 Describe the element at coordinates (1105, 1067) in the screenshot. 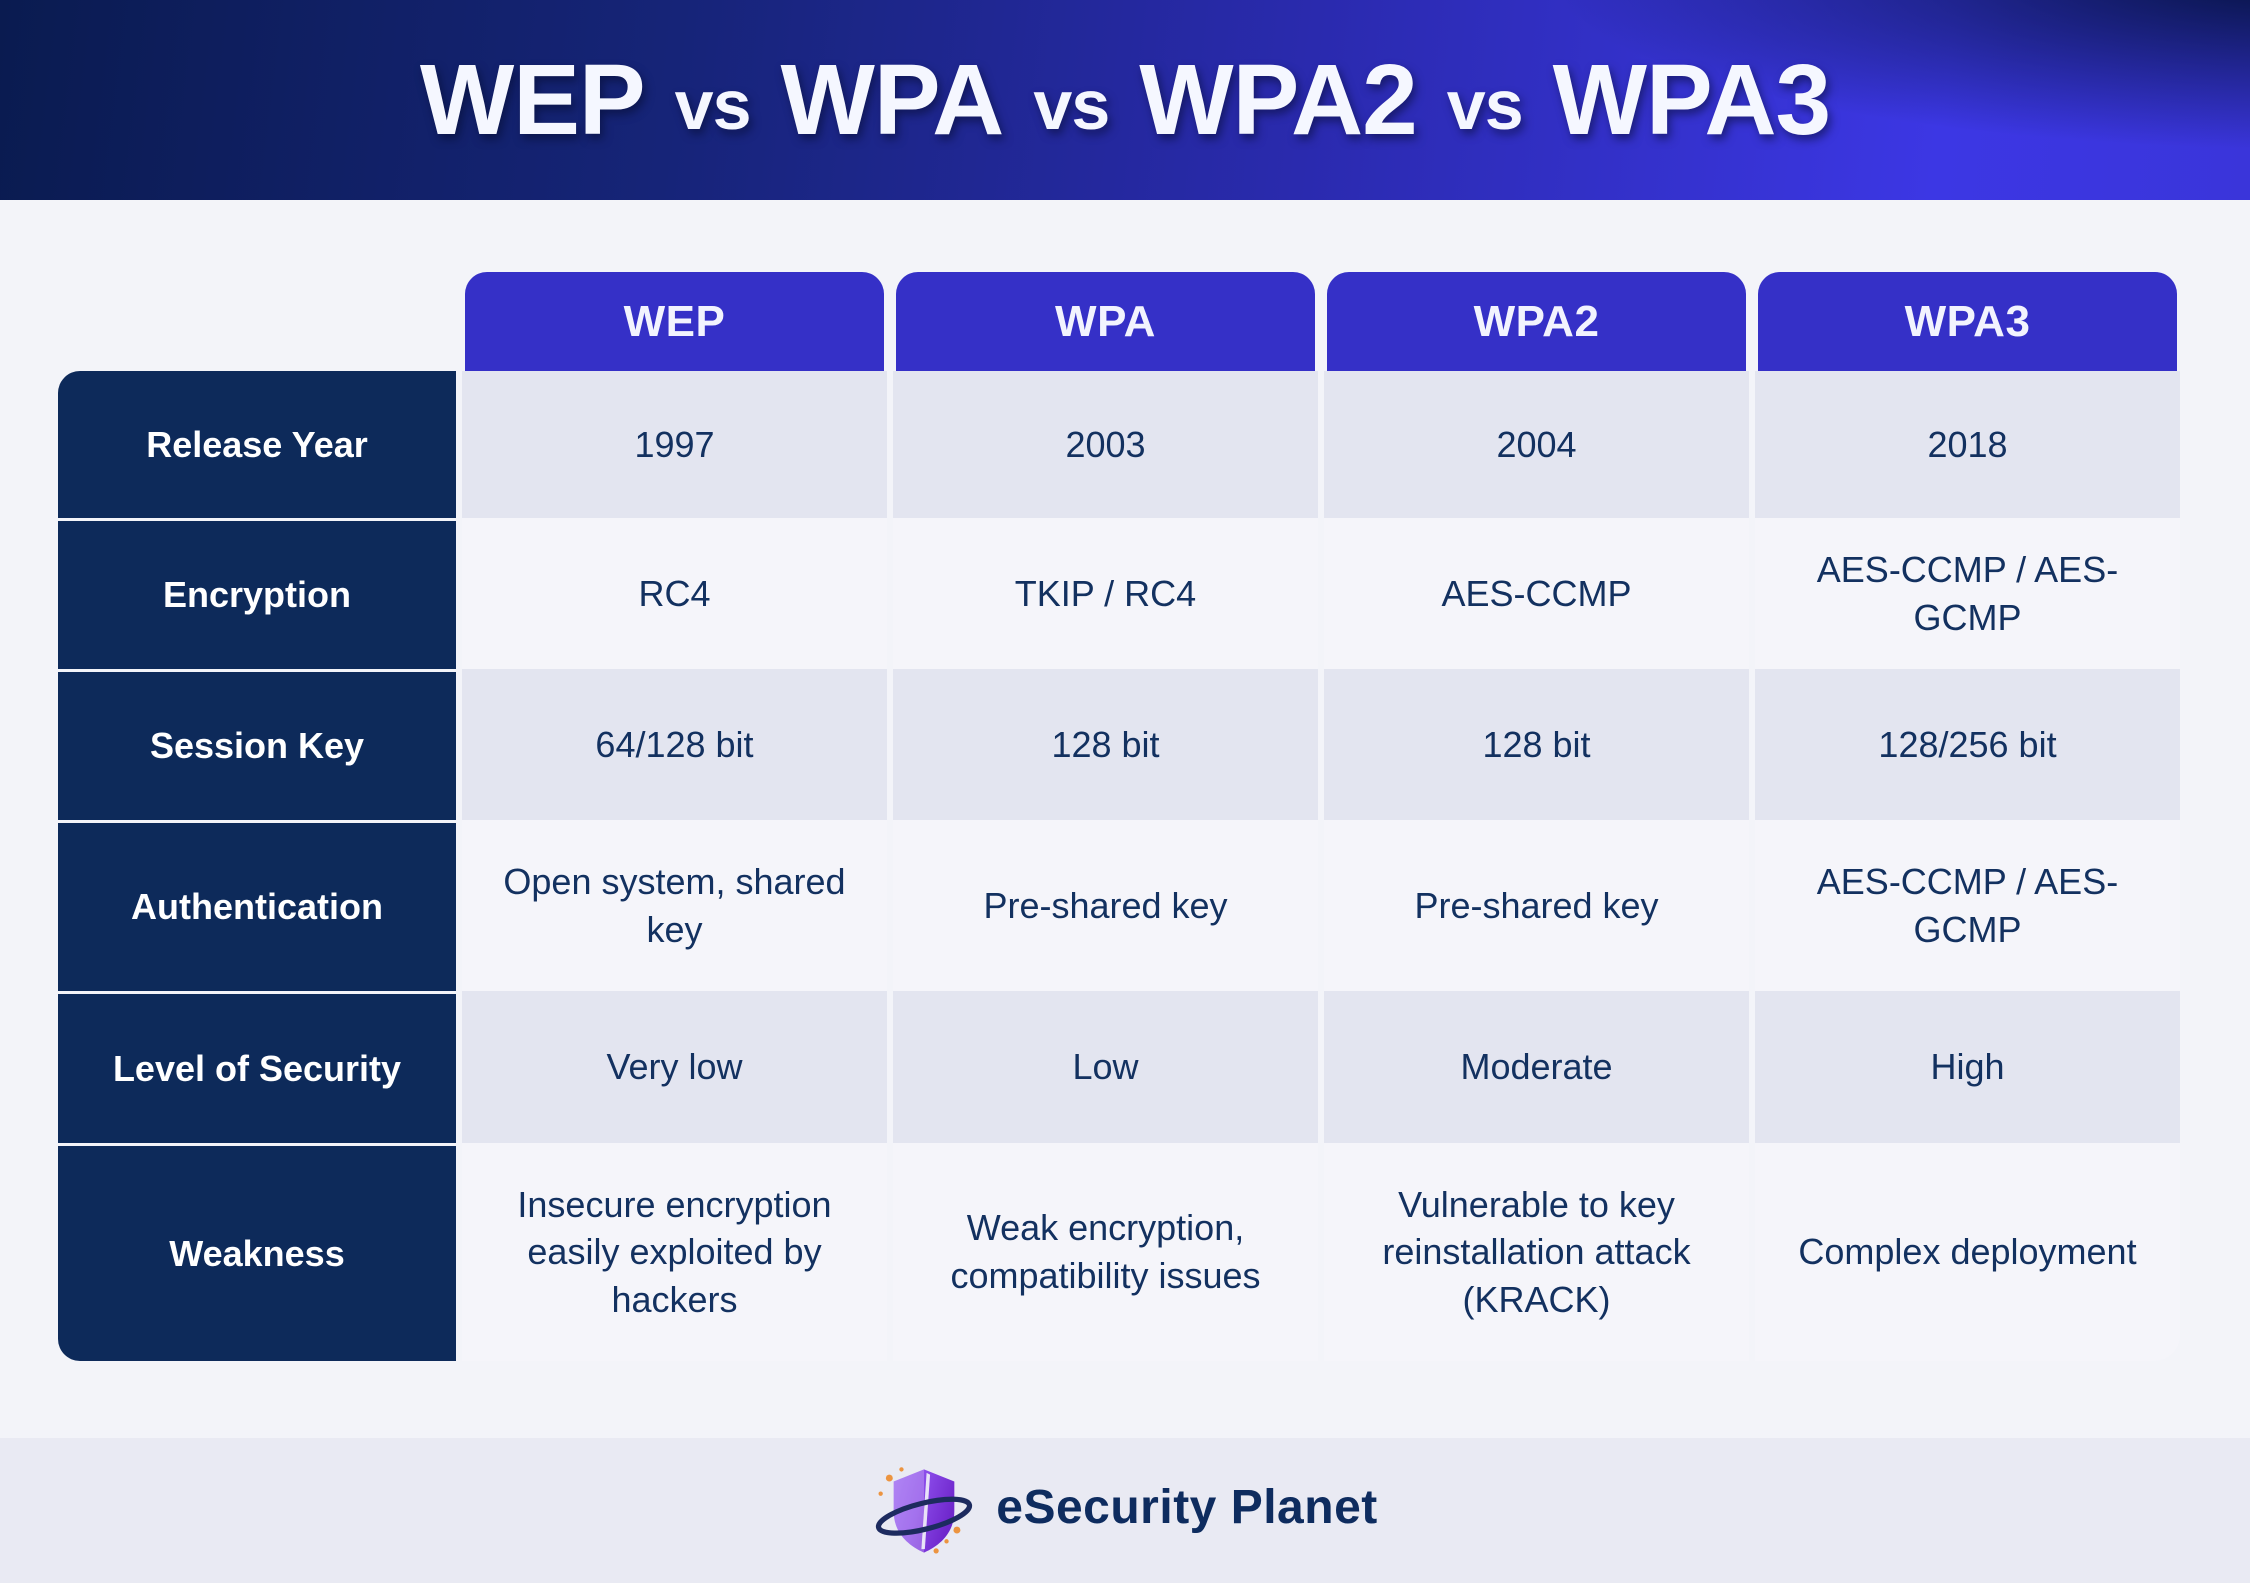

I see `table-cell: Low` at that location.